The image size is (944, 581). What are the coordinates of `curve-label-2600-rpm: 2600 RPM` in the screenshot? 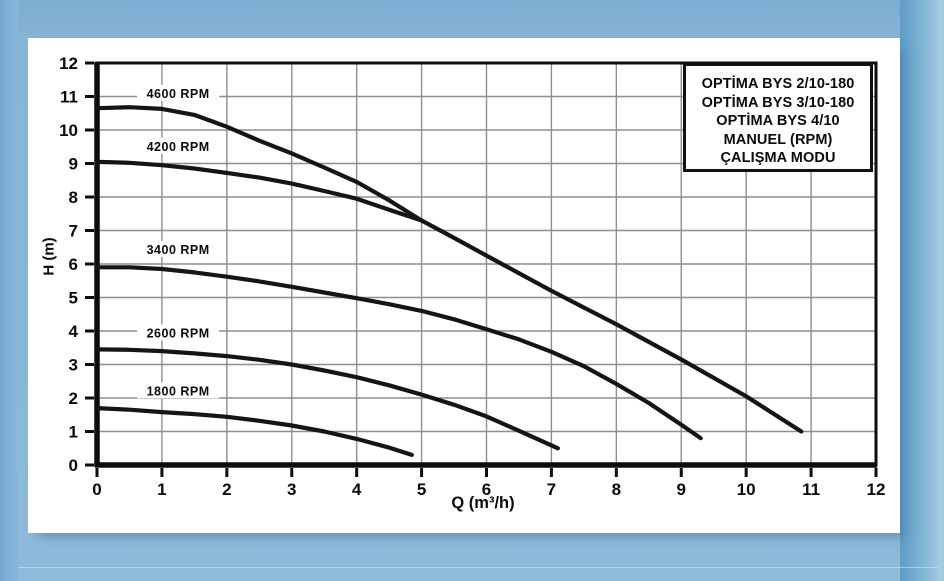 It's located at (178, 333).